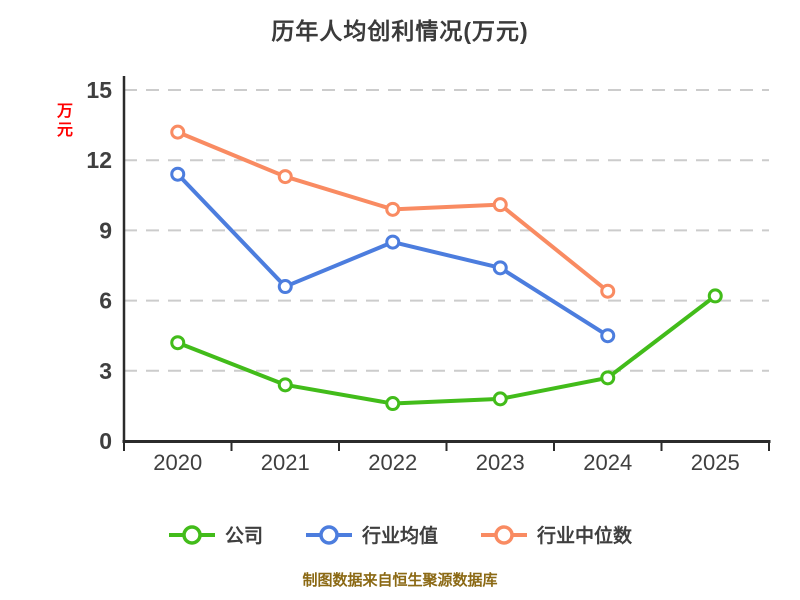 This screenshot has width=800, height=600. Describe the element at coordinates (178, 174) in the screenshot. I see `data-point-s1-2020` at that location.